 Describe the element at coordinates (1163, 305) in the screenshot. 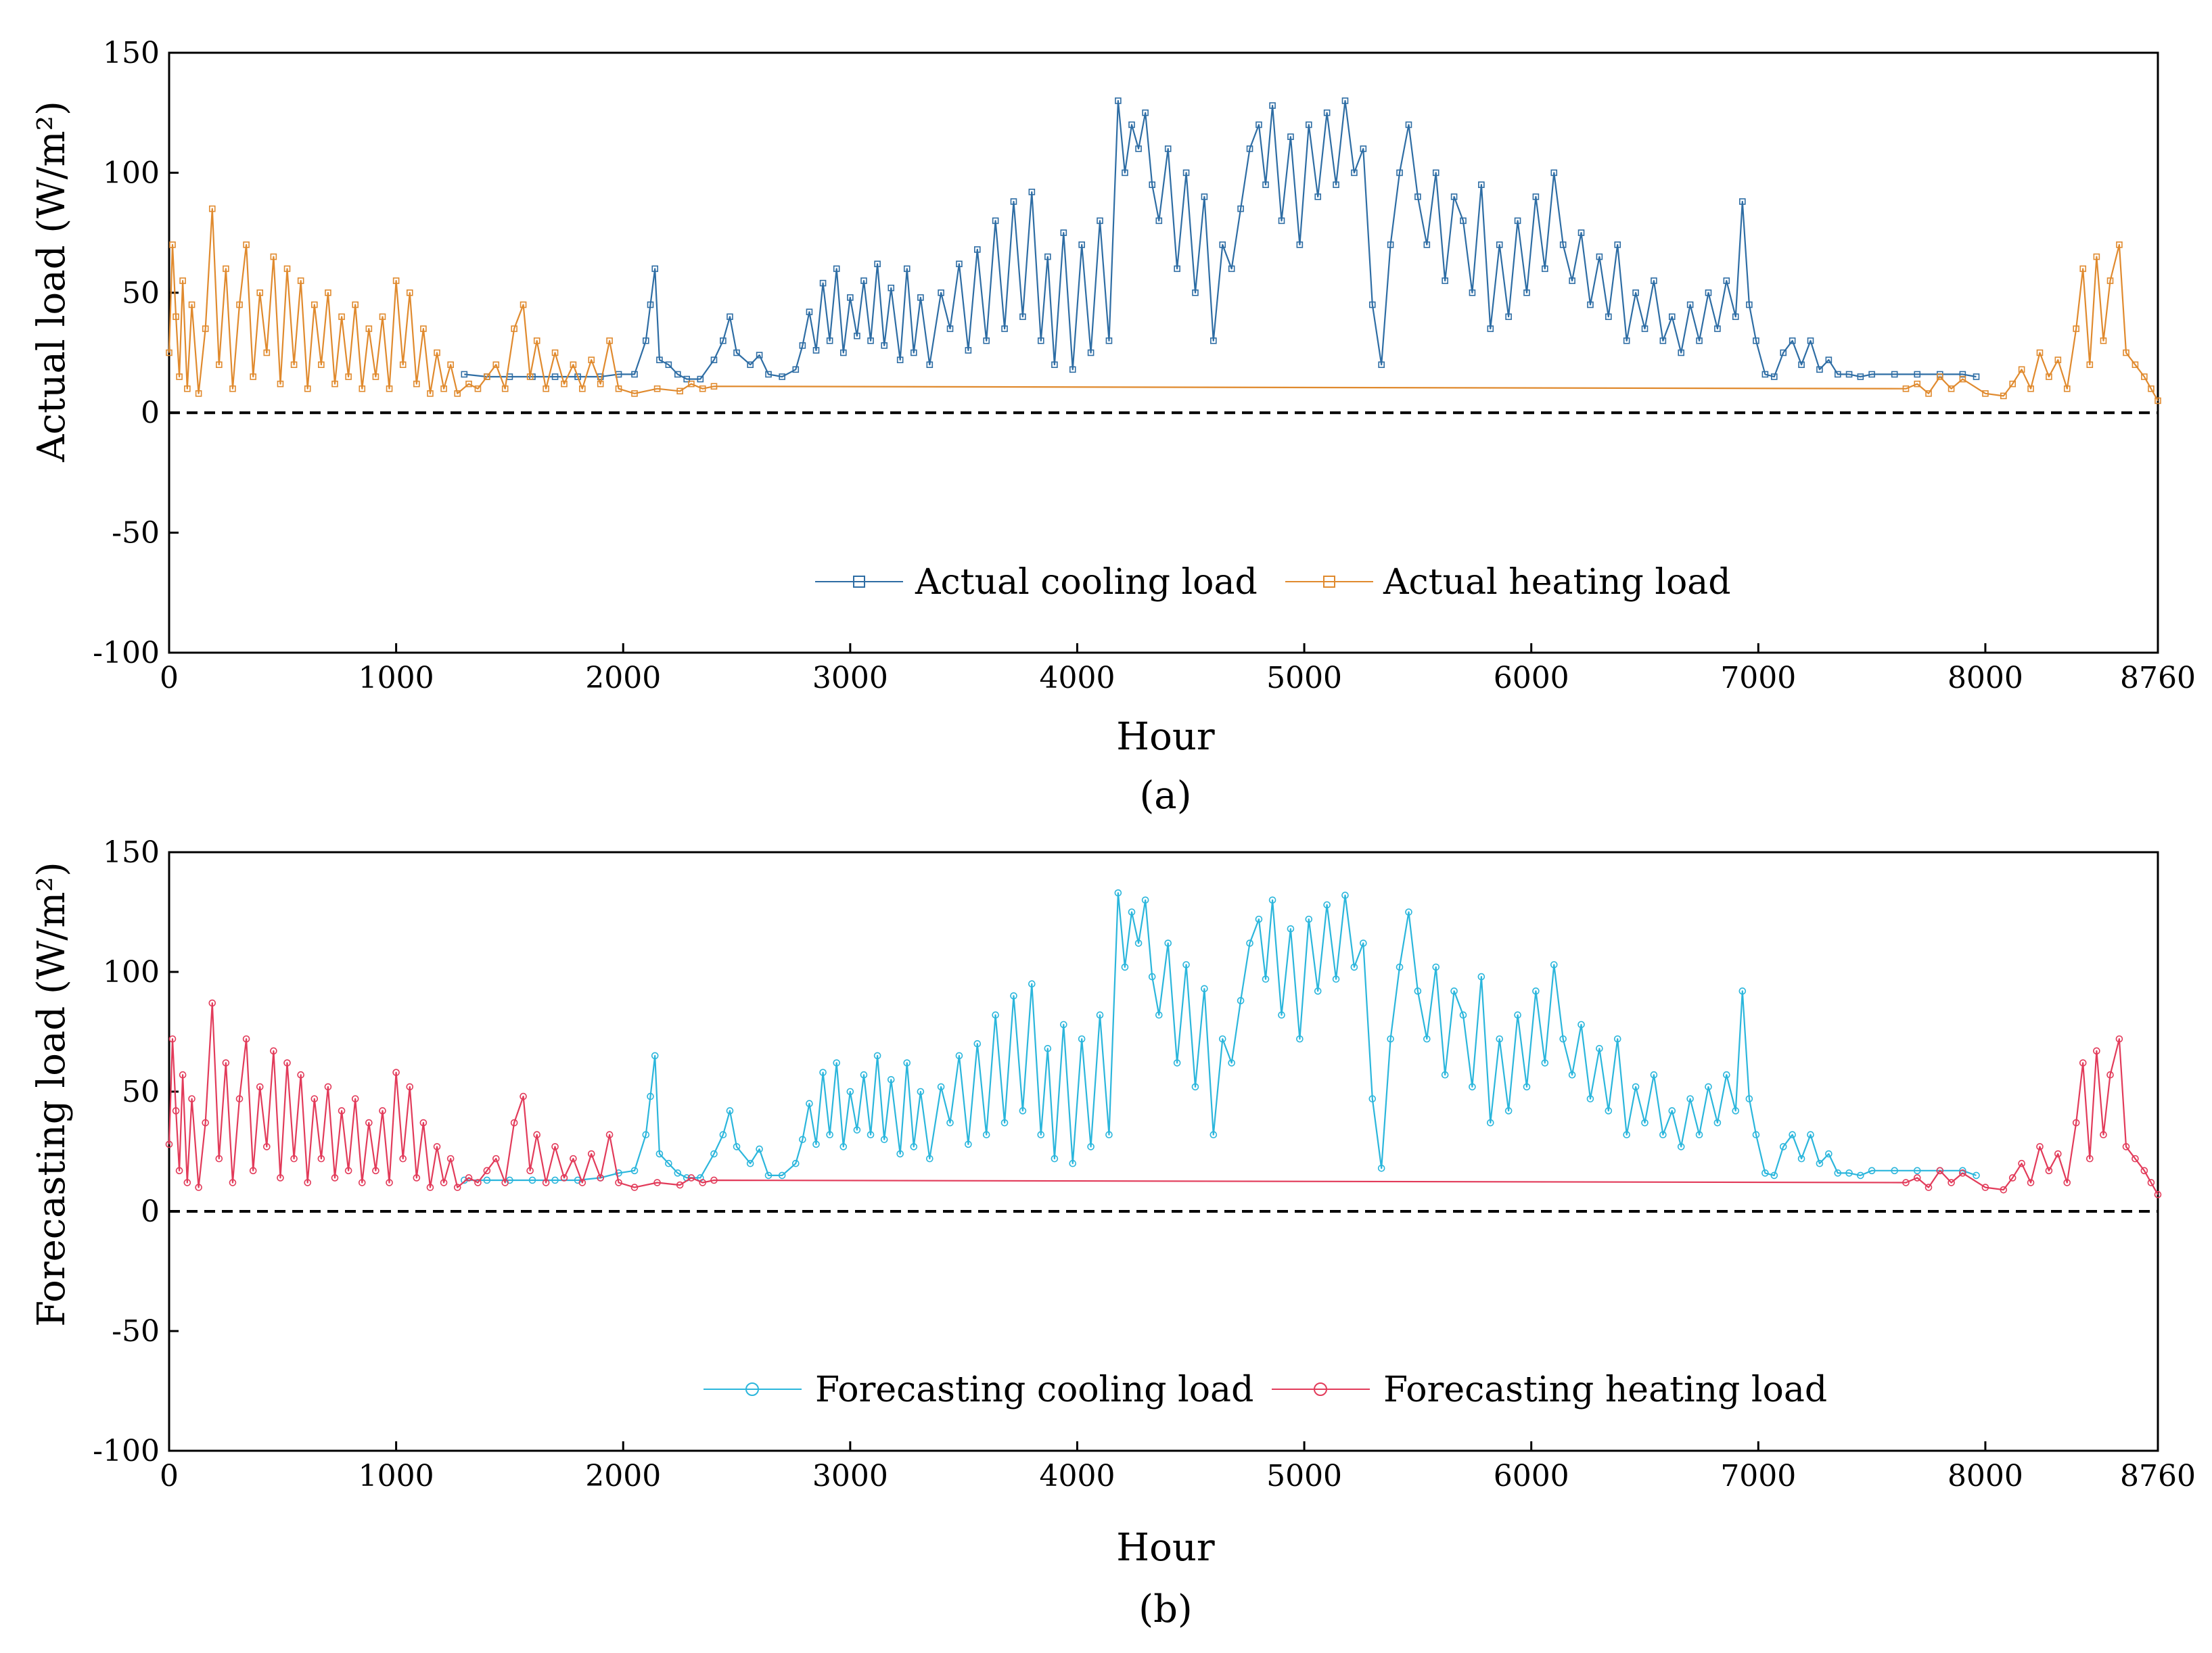

I see `series-line-heating` at that location.